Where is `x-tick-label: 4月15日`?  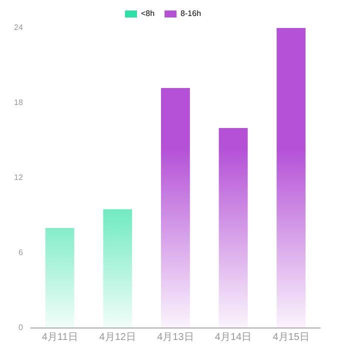
x-tick-label: 4月15日 is located at coordinates (291, 337).